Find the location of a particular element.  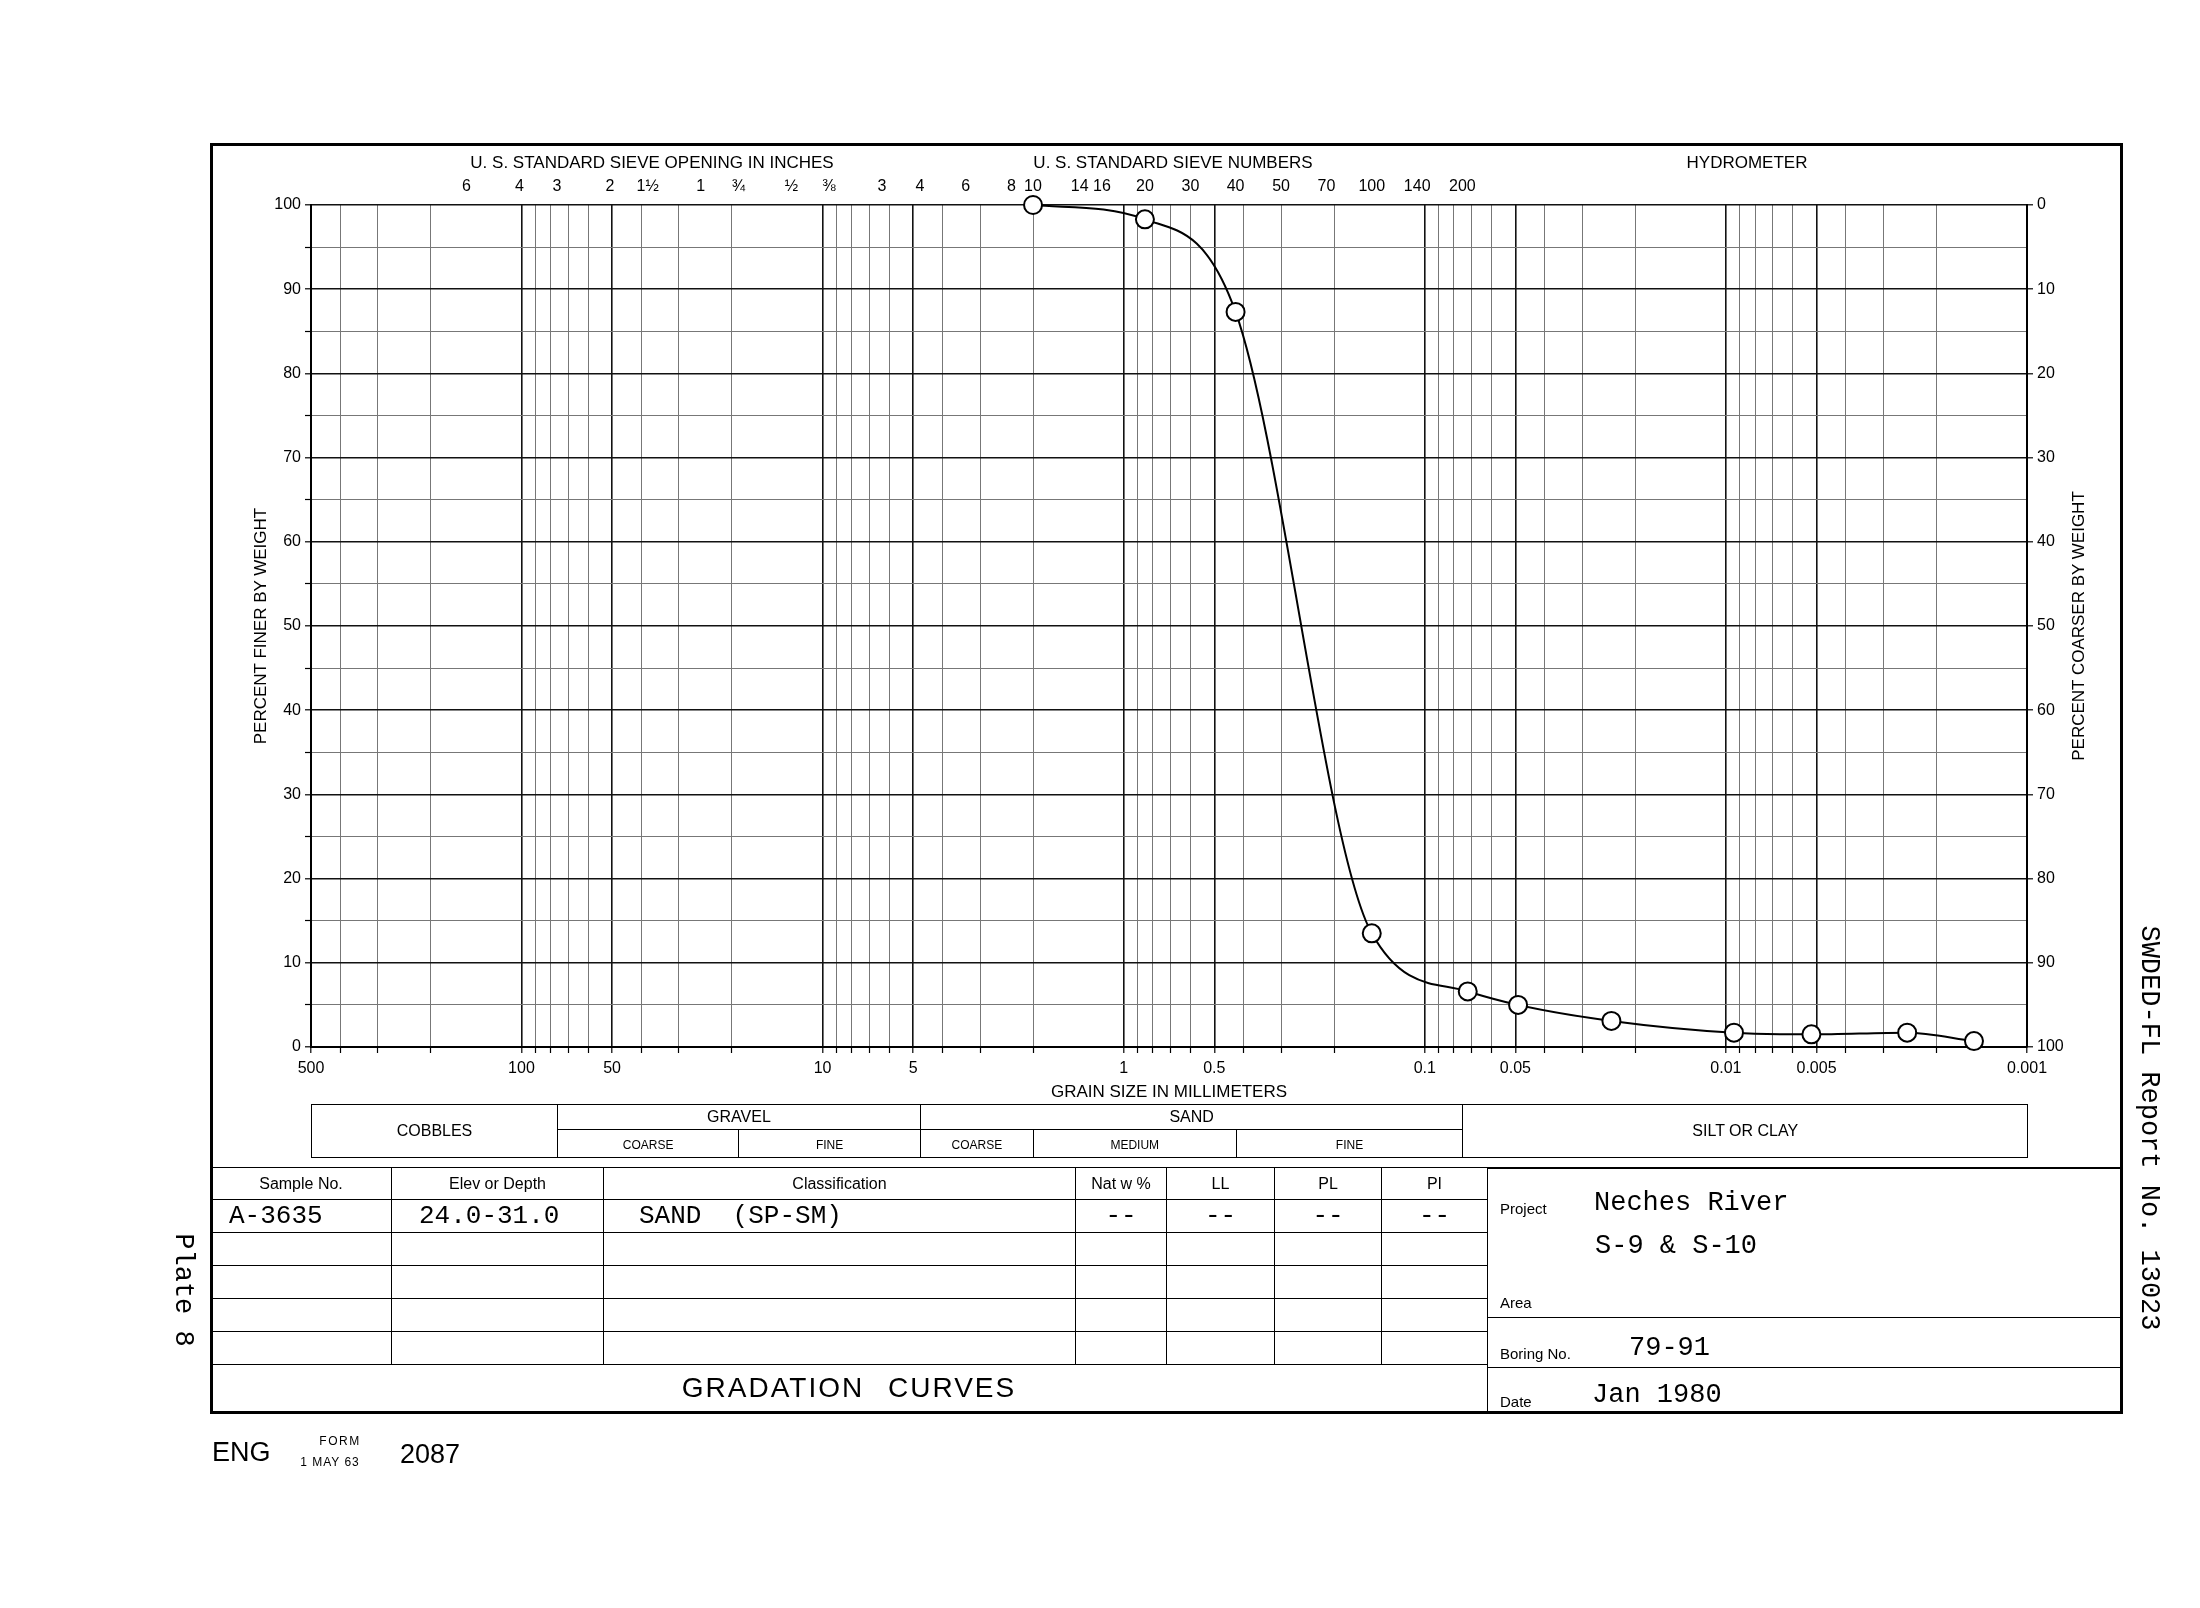

text: 79-91 is located at coordinates (1670, 1348).